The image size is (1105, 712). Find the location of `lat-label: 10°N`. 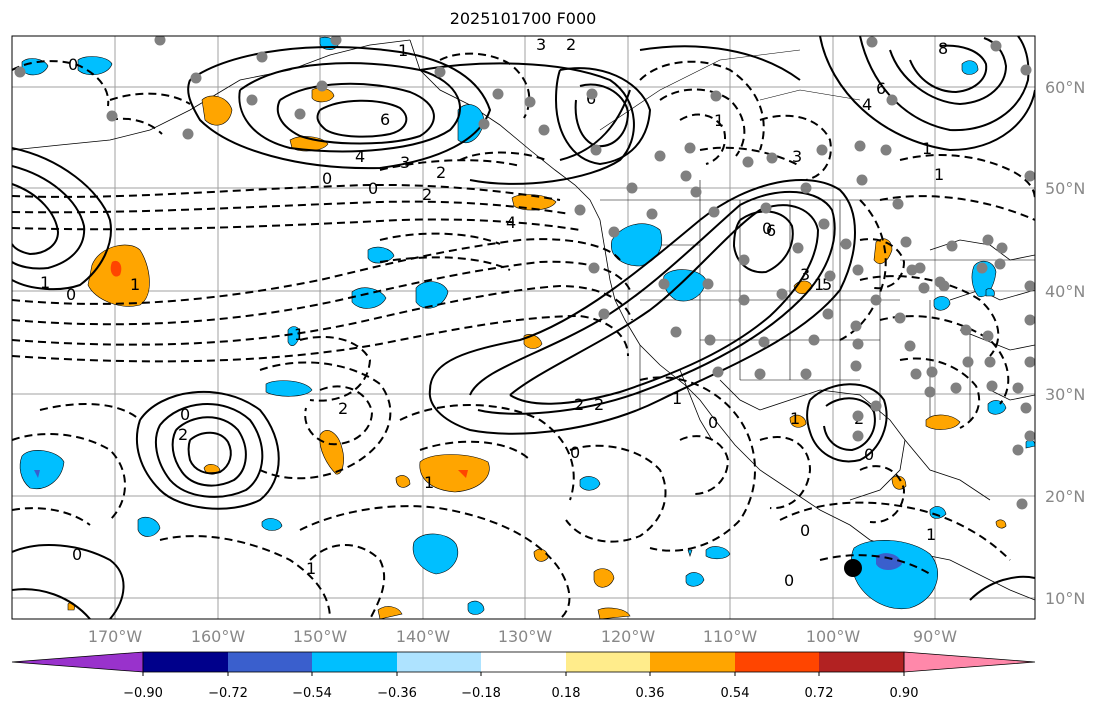

lat-label: 10°N is located at coordinates (1065, 598).